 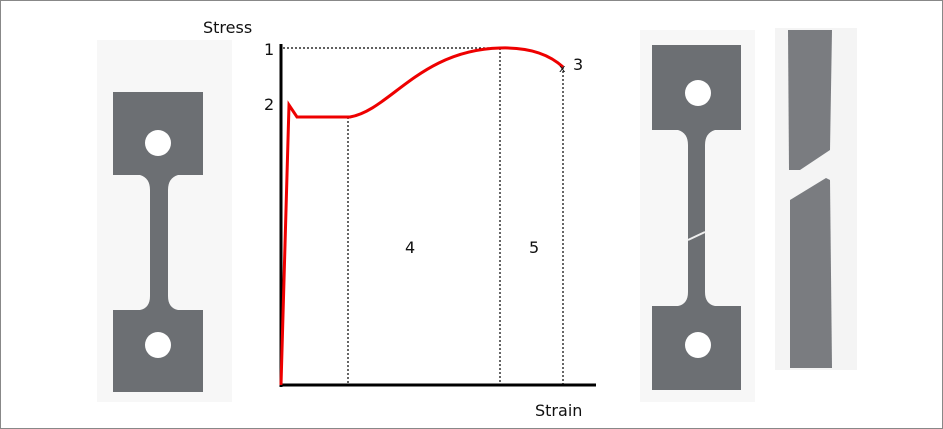 I want to click on fracture-pieces, so click(x=816, y=199).